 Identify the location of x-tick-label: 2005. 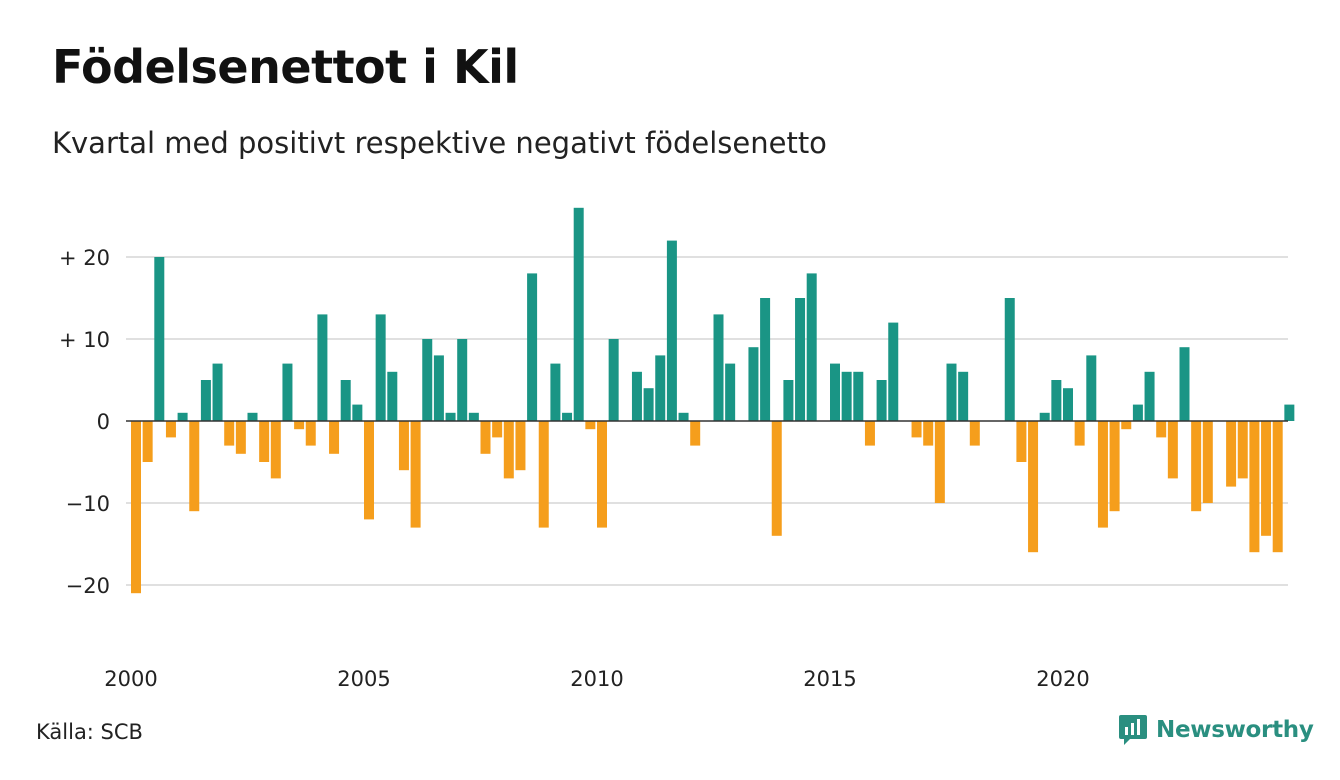
(363, 679).